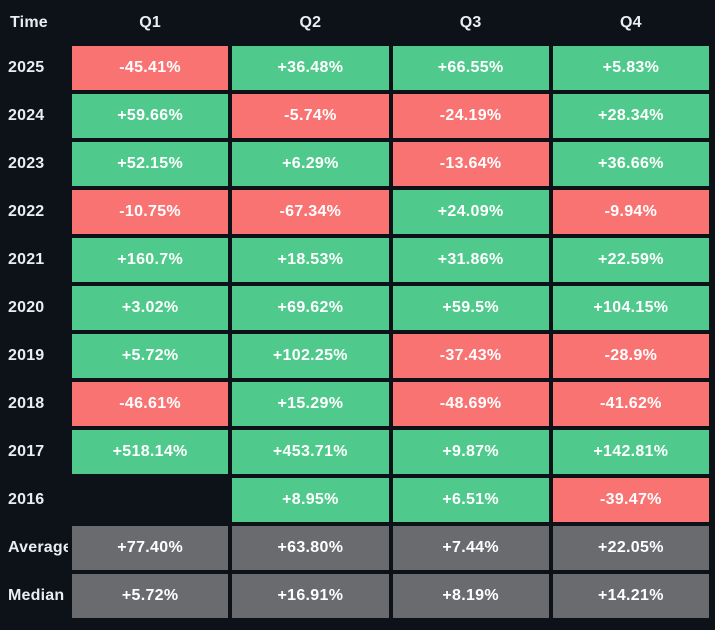 This screenshot has width=715, height=630. I want to click on table-cell: +6.51%, so click(470, 500).